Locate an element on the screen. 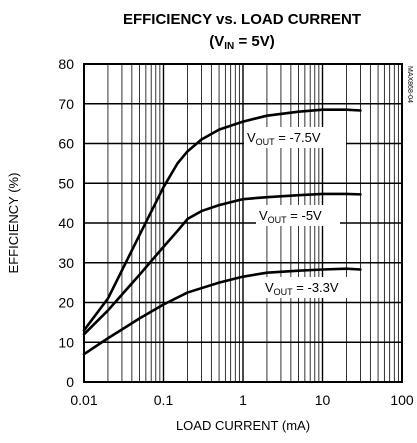  y-tick-label: 40 is located at coordinates (66, 223).